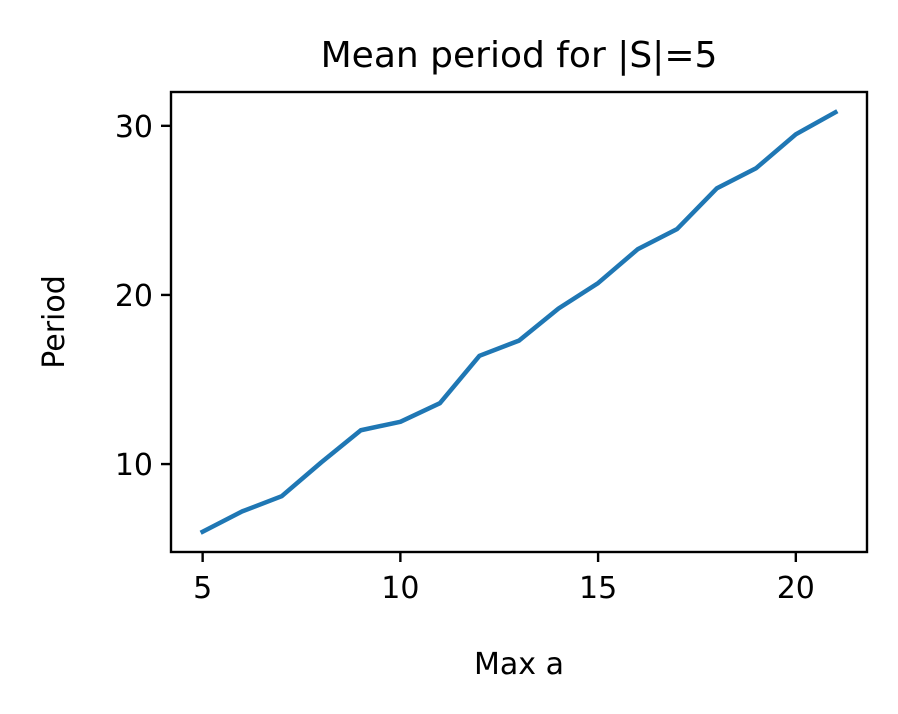  I want to click on y-tick-label: 10, so click(134, 465).